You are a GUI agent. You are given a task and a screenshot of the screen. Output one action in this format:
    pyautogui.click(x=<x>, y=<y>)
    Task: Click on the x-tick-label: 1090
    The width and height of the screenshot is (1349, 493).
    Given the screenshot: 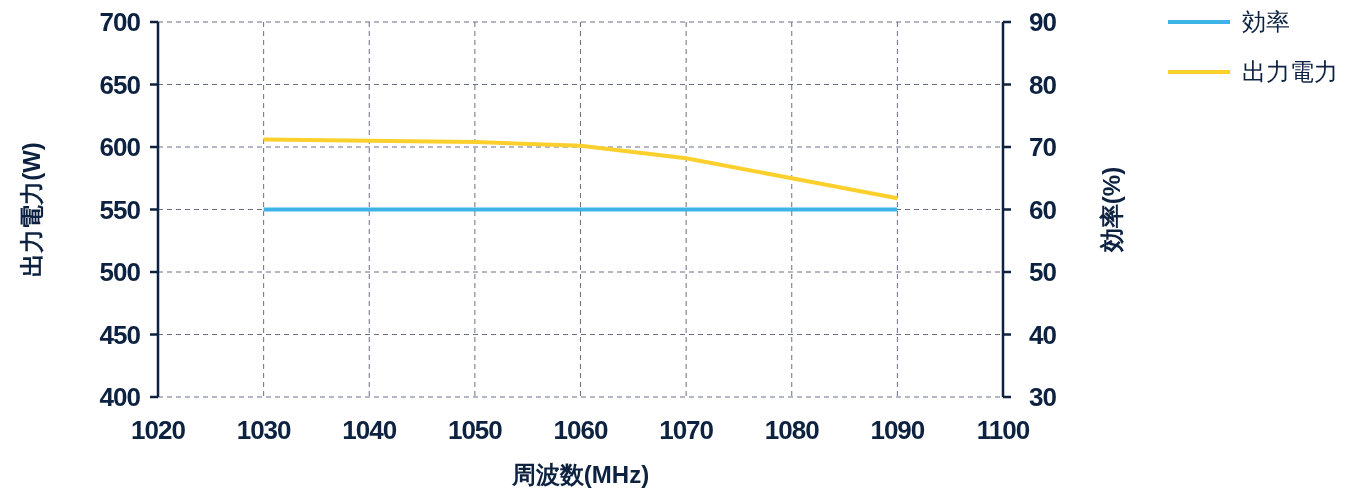 What is the action you would take?
    pyautogui.click(x=897, y=430)
    